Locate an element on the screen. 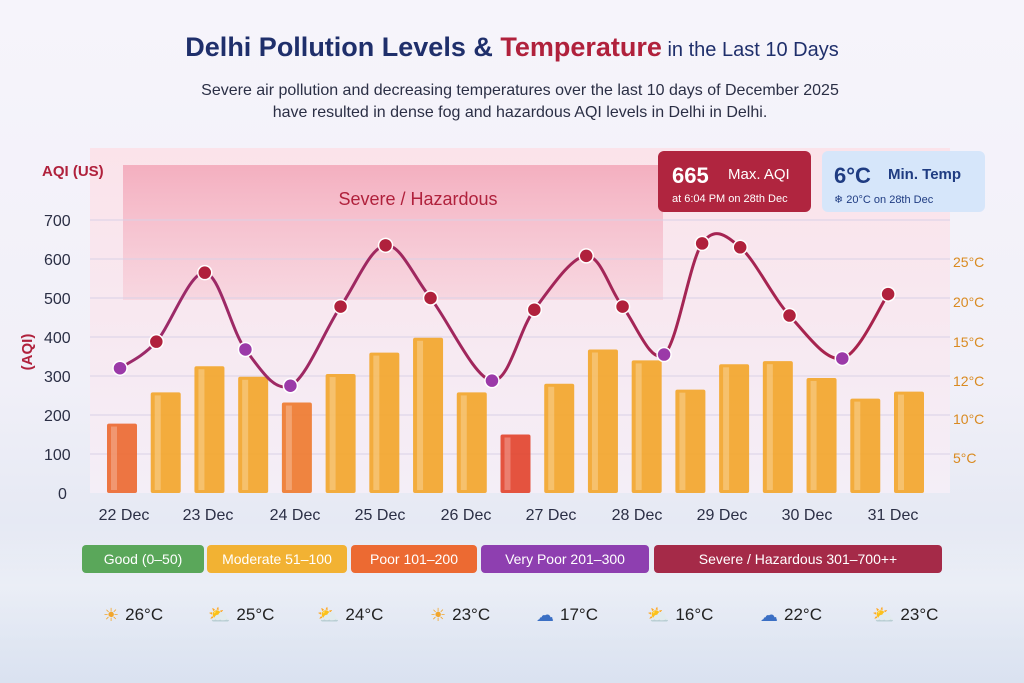 This screenshot has width=1024, height=683. rain-cloud-icon: ☁ is located at coordinates (769, 614).